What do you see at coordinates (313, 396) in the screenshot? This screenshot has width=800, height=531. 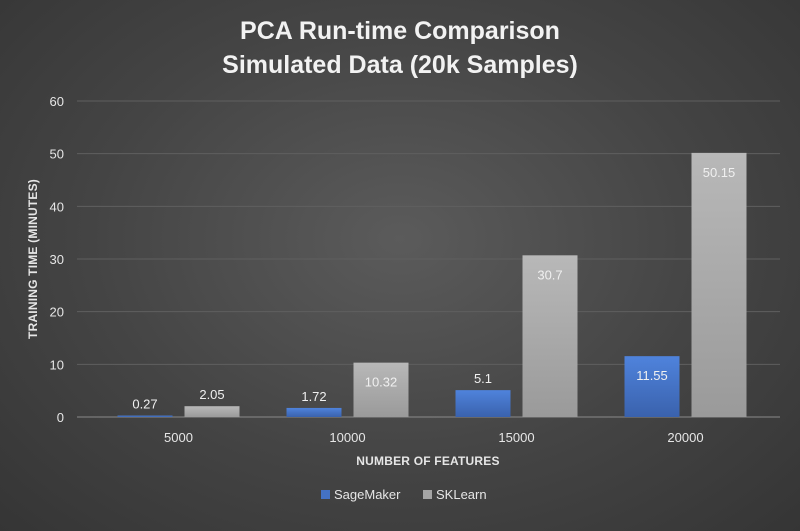 I see `data-label-sagemaker-10000: 1.72` at bounding box center [313, 396].